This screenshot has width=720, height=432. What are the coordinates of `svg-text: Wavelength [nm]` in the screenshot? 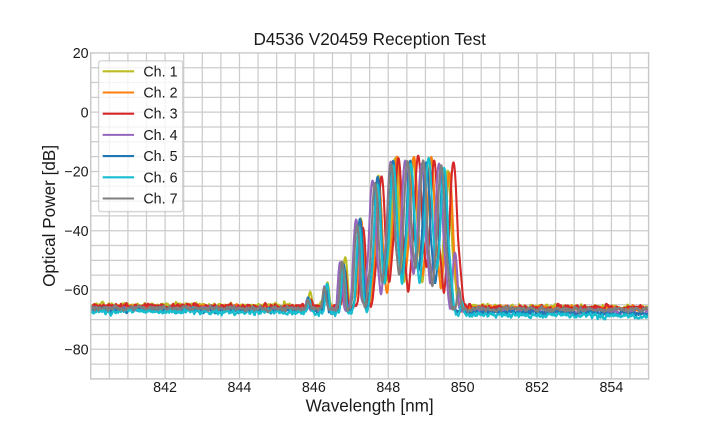 It's located at (370, 406).